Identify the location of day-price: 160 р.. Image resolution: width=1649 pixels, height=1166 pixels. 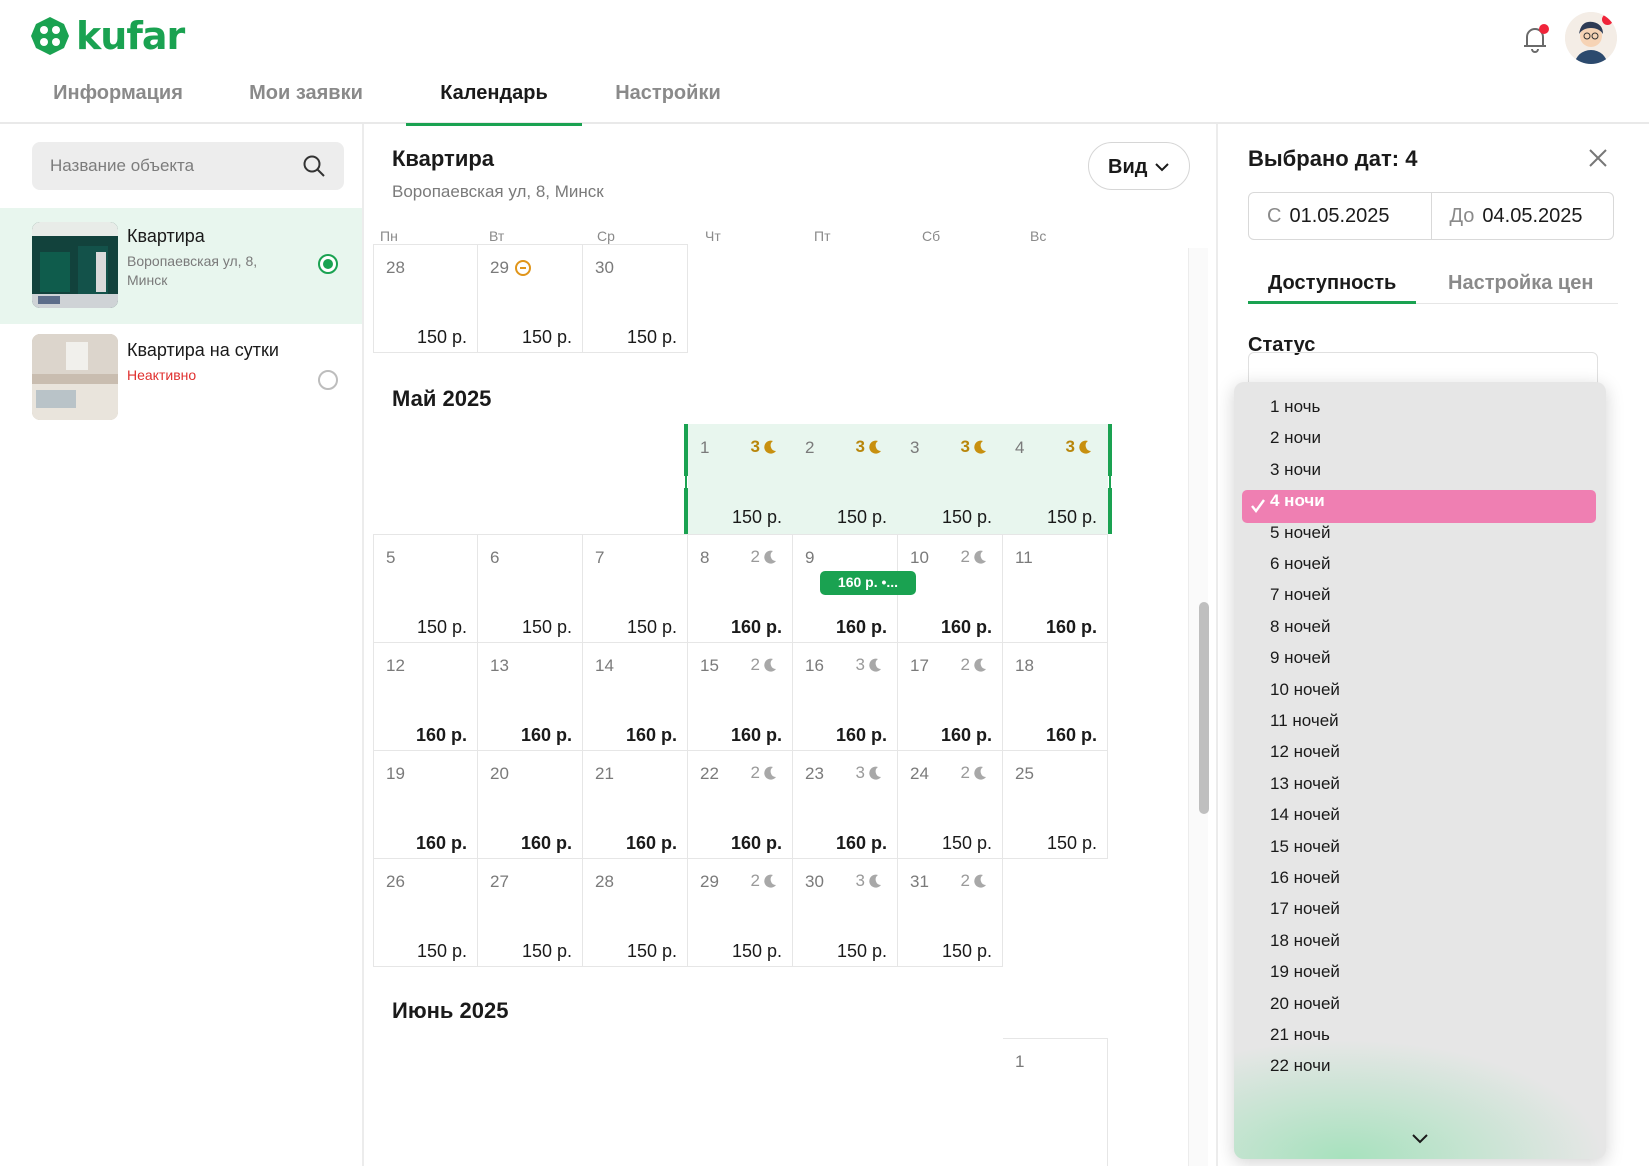
(546, 843).